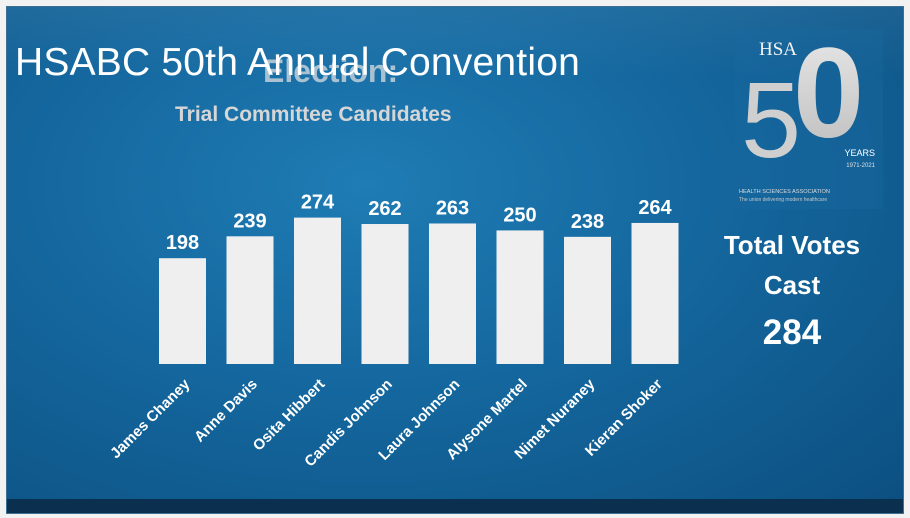 The width and height of the screenshot is (910, 518). I want to click on bar-value-label: 238, so click(587, 222).